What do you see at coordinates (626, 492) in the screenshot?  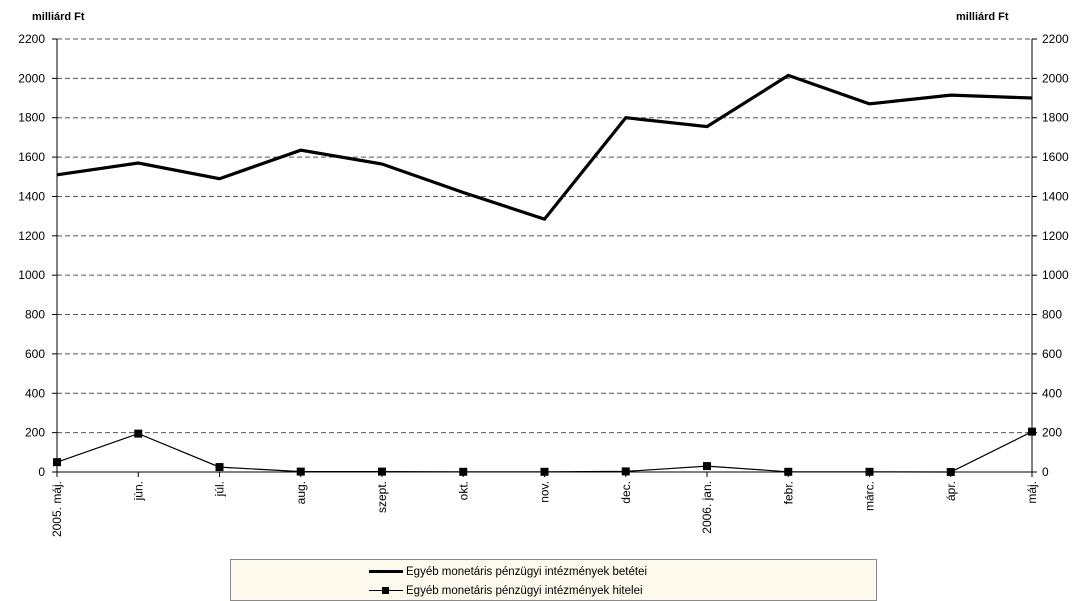 I see `x-tick-label: dec.` at bounding box center [626, 492].